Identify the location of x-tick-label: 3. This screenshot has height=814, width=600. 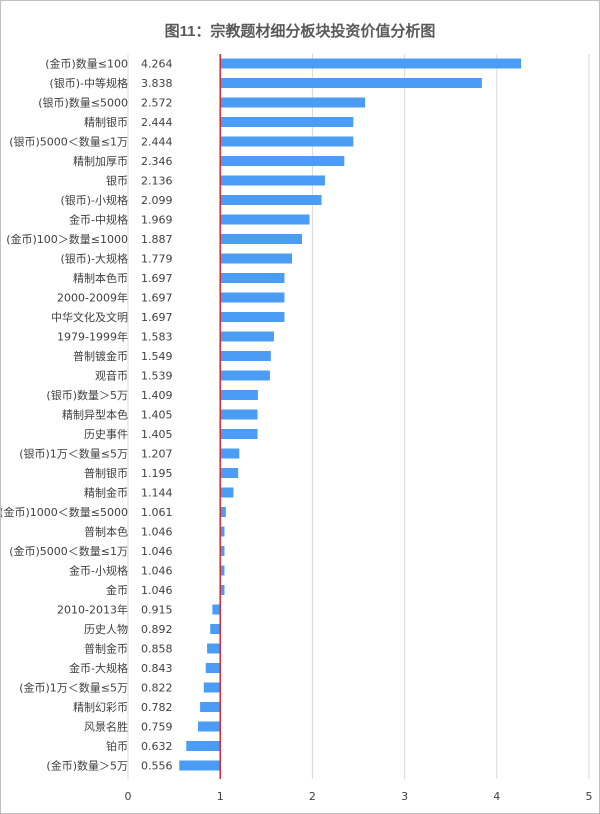
(404, 796).